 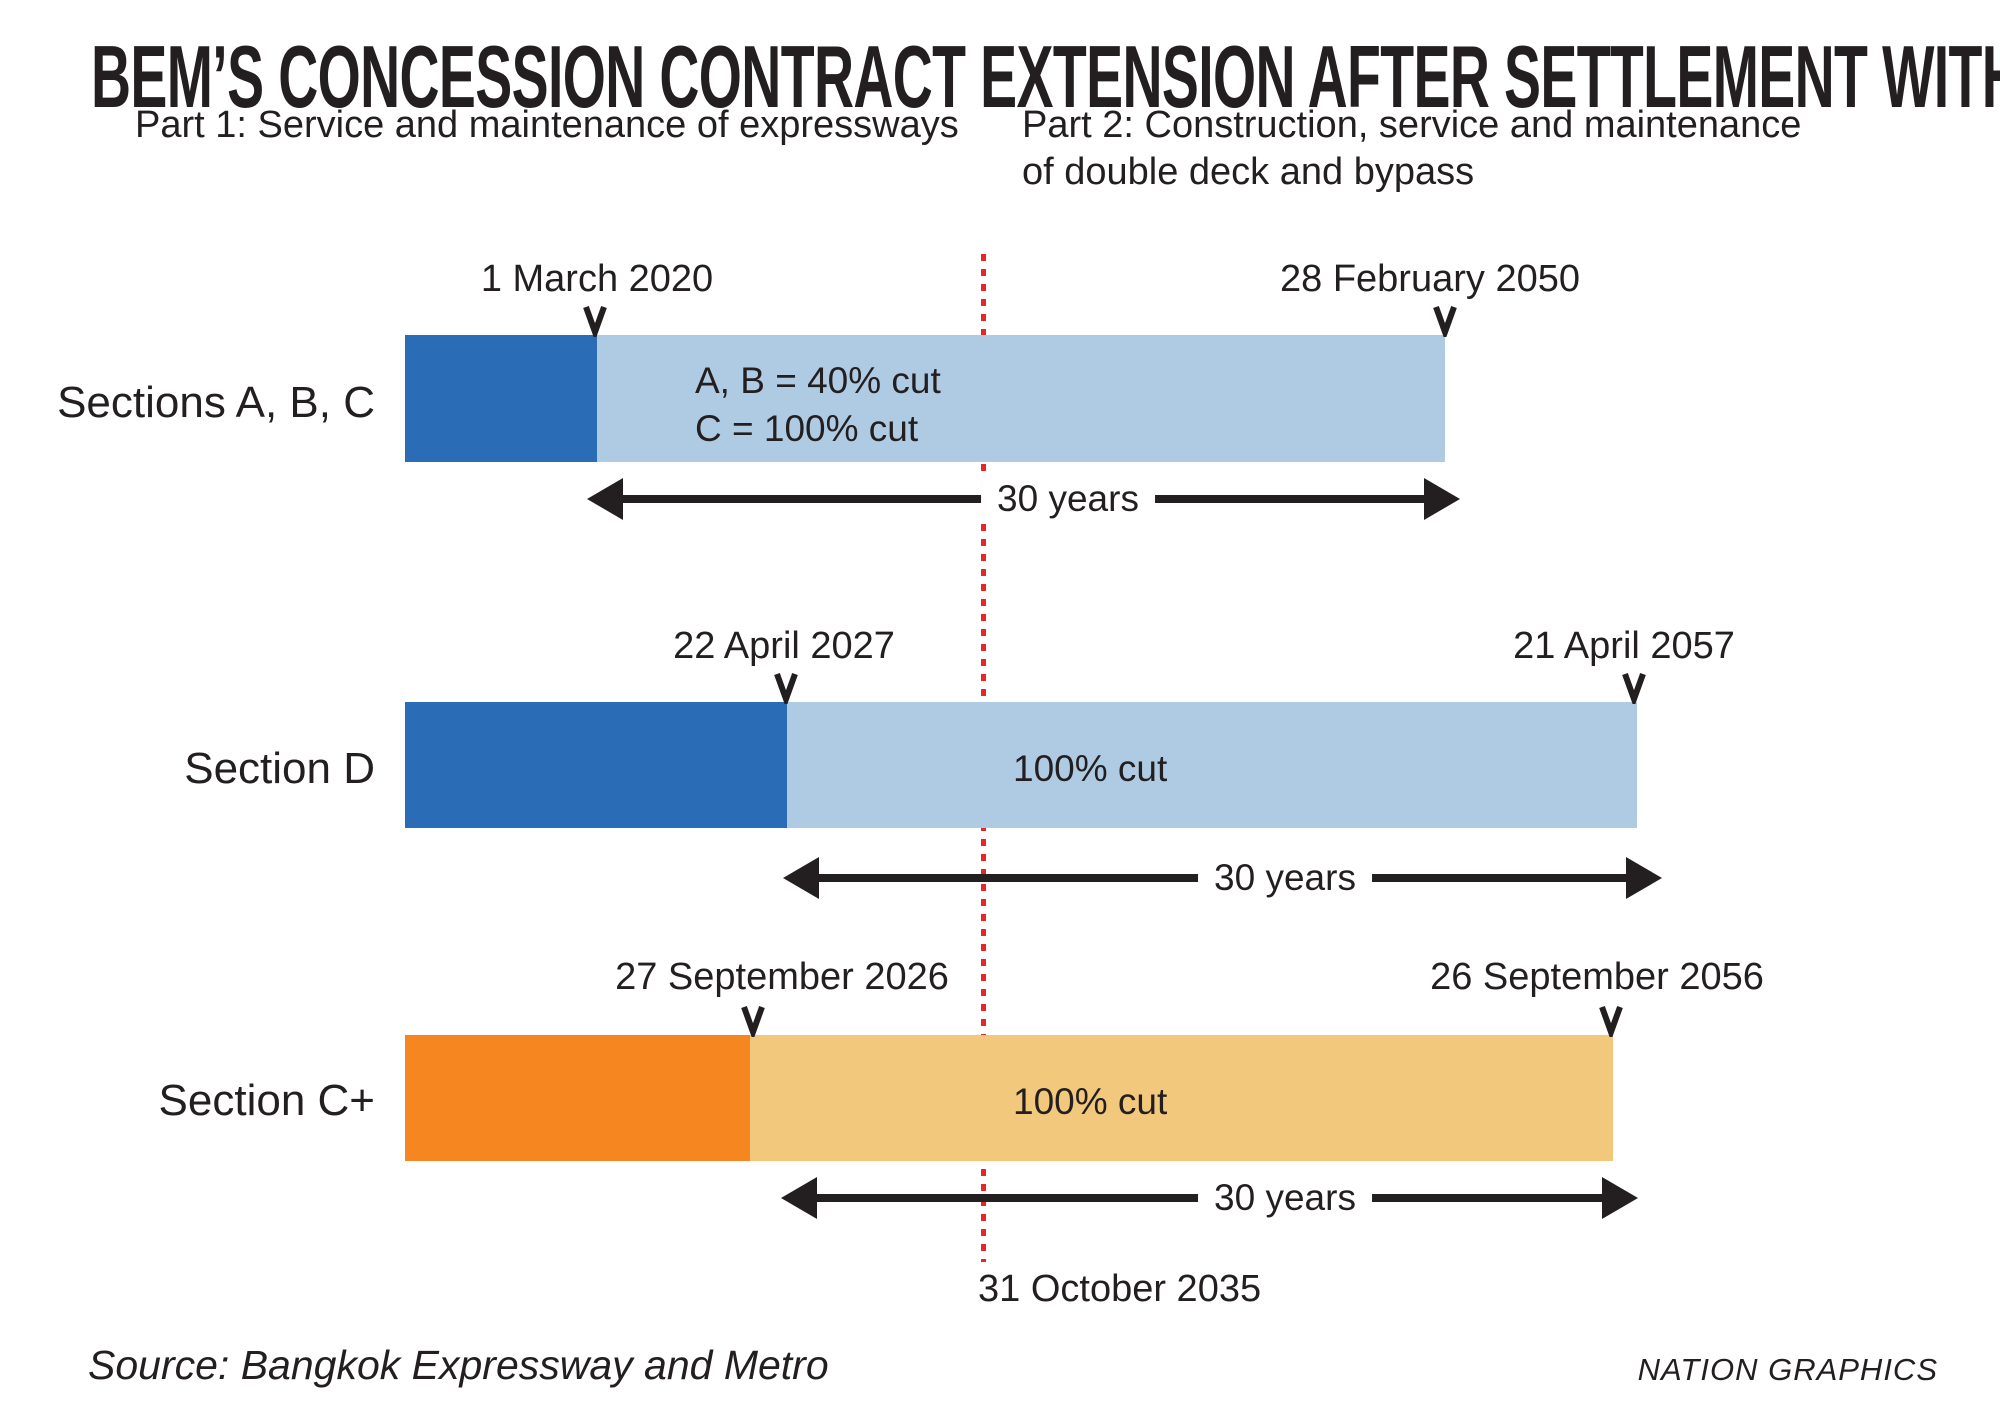 I want to click on end-date-label: 26 September 2056, so click(x=1597, y=977).